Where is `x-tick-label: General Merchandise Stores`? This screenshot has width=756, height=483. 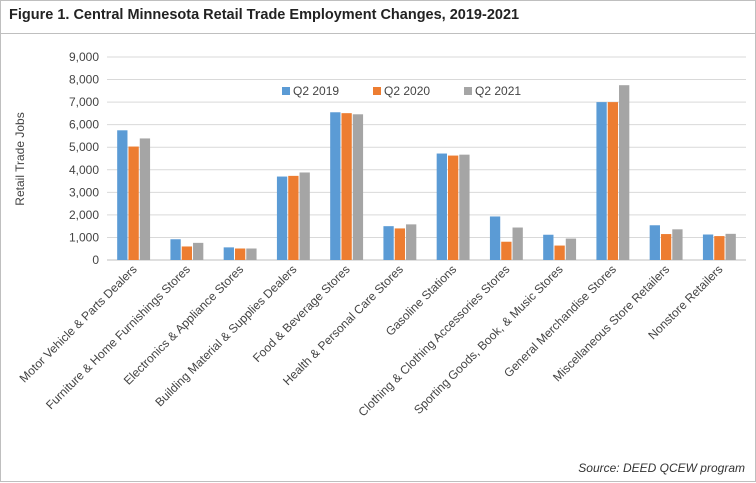
x-tick-label: General Merchandise Stores is located at coordinates (560, 321).